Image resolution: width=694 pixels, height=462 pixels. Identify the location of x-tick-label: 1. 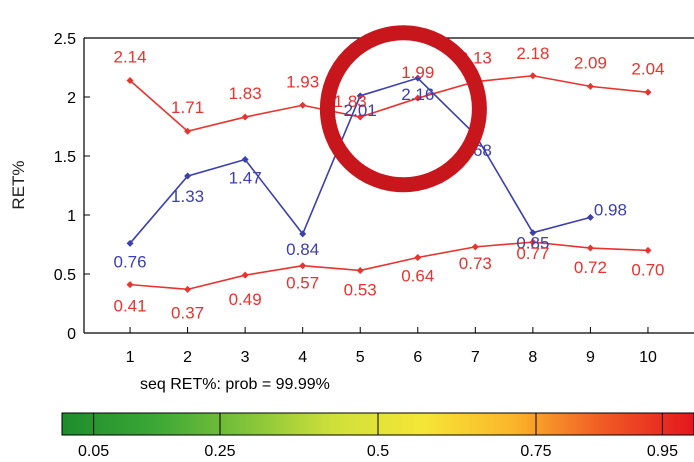
(130, 357).